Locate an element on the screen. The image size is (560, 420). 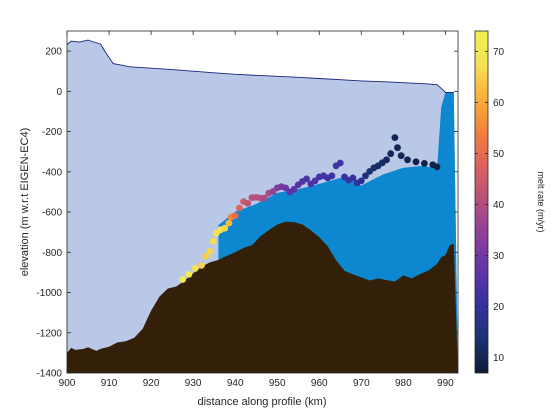
y-tick-label: -1000 is located at coordinates (49, 293).